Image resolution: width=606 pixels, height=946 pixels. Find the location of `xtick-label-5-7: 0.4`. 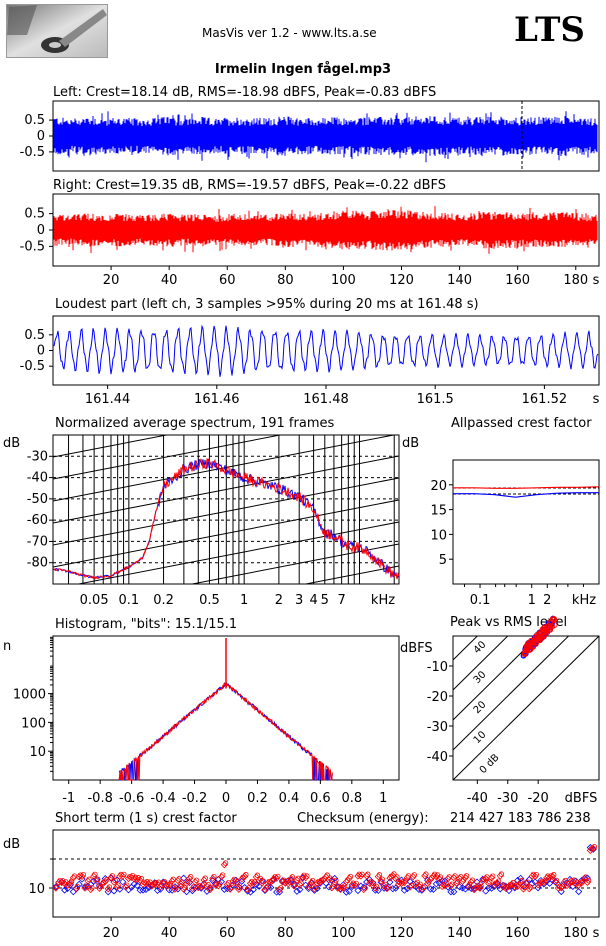

xtick-label-5-7: 0.4 is located at coordinates (289, 798).